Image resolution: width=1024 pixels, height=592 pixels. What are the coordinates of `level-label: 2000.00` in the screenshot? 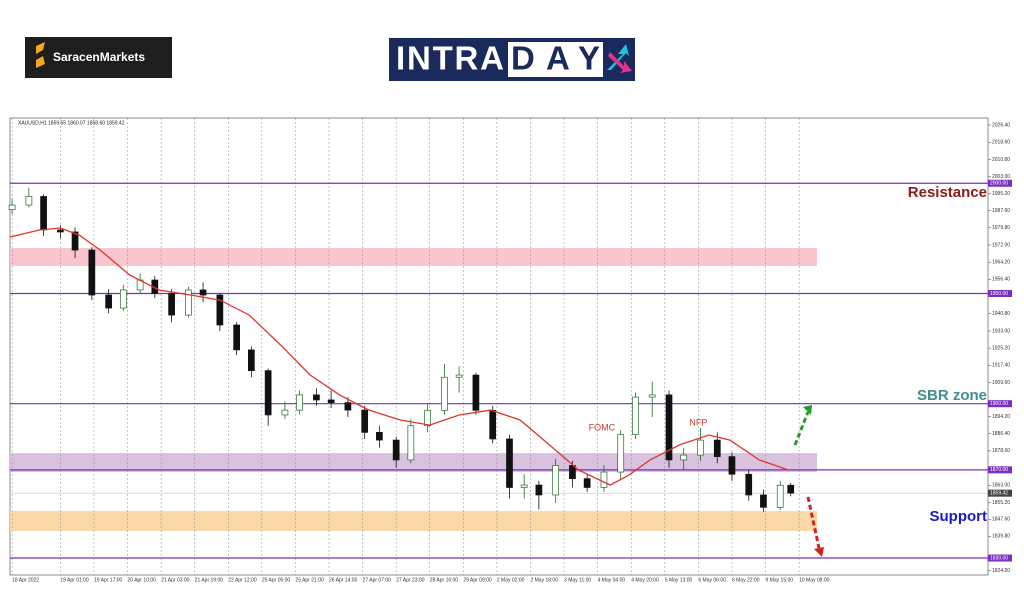 It's located at (999, 184).